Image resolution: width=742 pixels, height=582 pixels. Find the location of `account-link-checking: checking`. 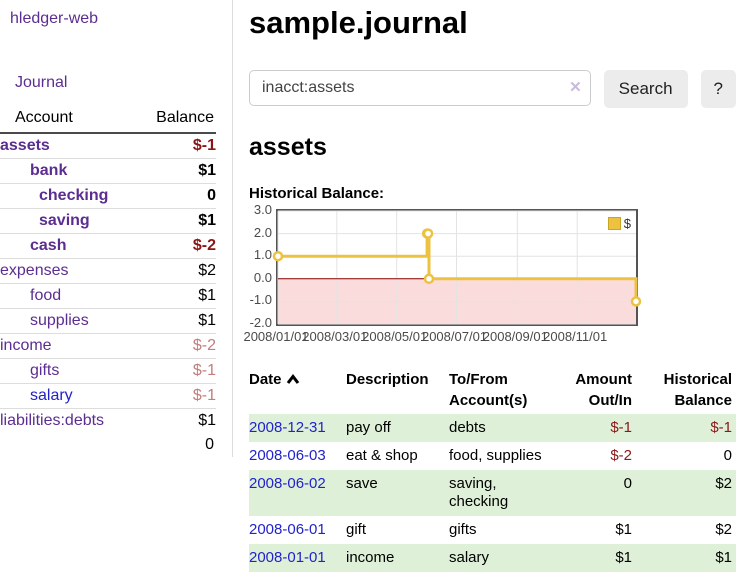

account-link-checking: checking is located at coordinates (74, 195).